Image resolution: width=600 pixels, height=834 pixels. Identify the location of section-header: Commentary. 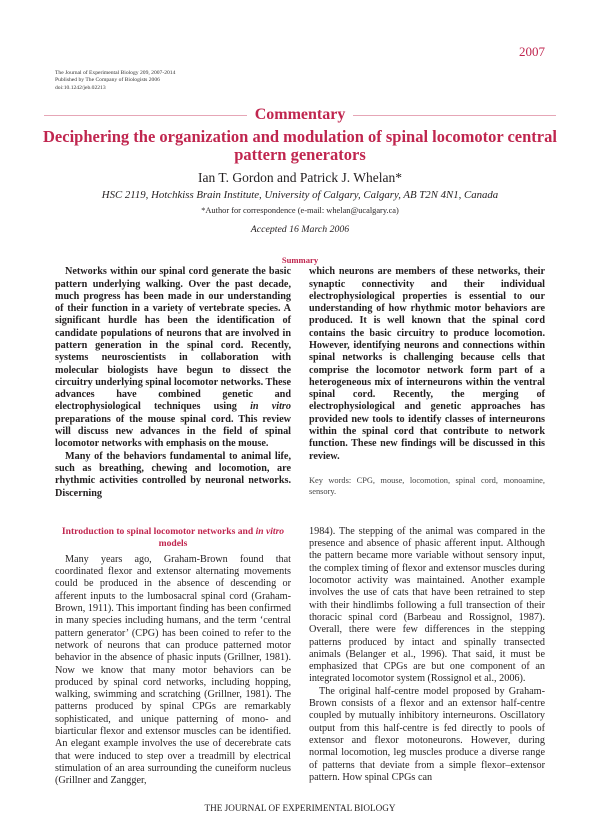
(300, 115).